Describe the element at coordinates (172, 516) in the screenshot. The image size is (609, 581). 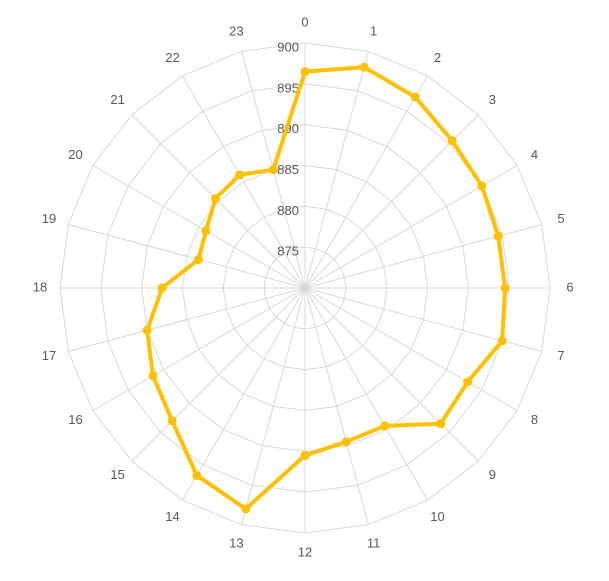
I see `category-label-14: 14` at that location.